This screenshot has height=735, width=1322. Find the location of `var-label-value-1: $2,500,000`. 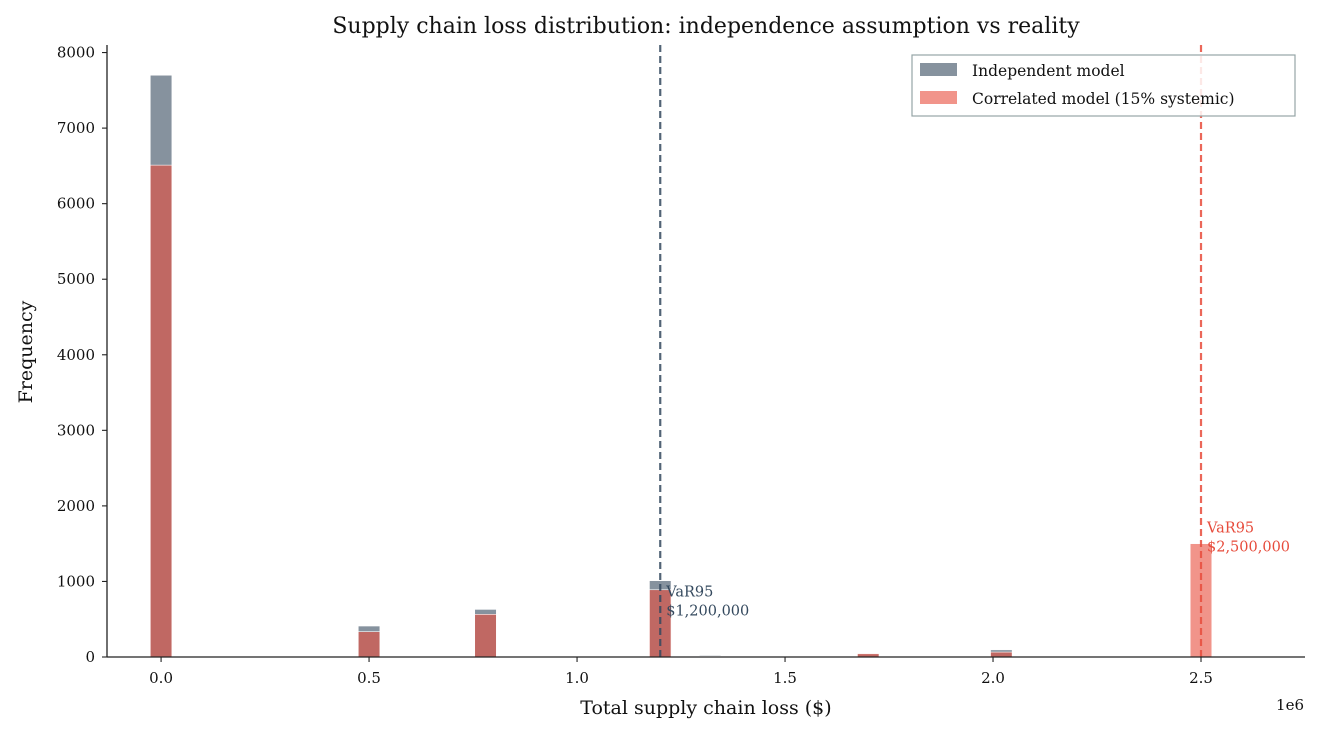

var-label-value-1: $2,500,000 is located at coordinates (1248, 547).